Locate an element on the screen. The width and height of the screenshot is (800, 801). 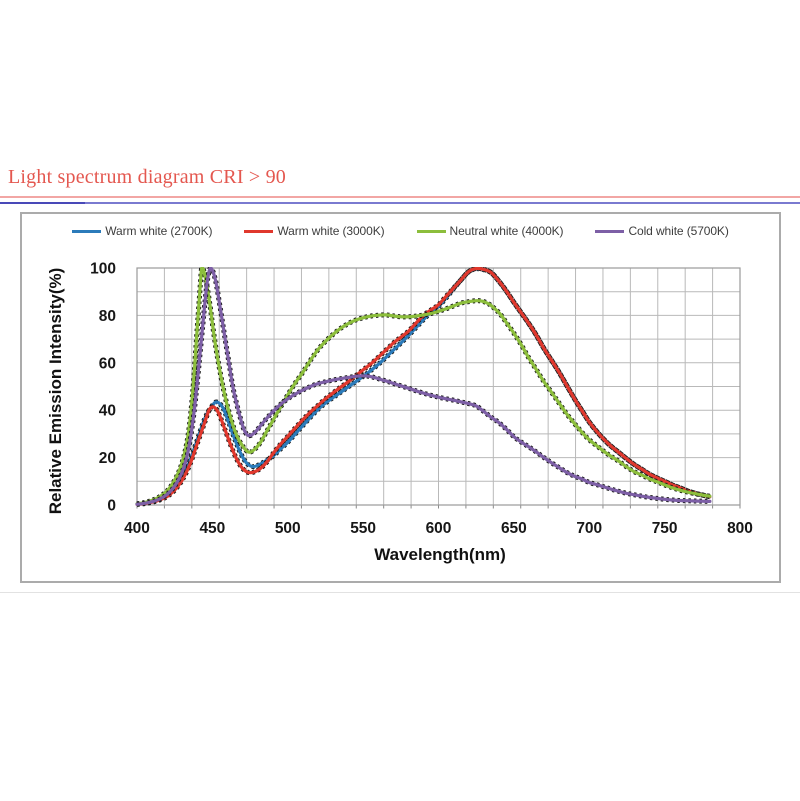
legend-item-warm-white-3000k: Warm white (3000K) is located at coordinates (314, 231).